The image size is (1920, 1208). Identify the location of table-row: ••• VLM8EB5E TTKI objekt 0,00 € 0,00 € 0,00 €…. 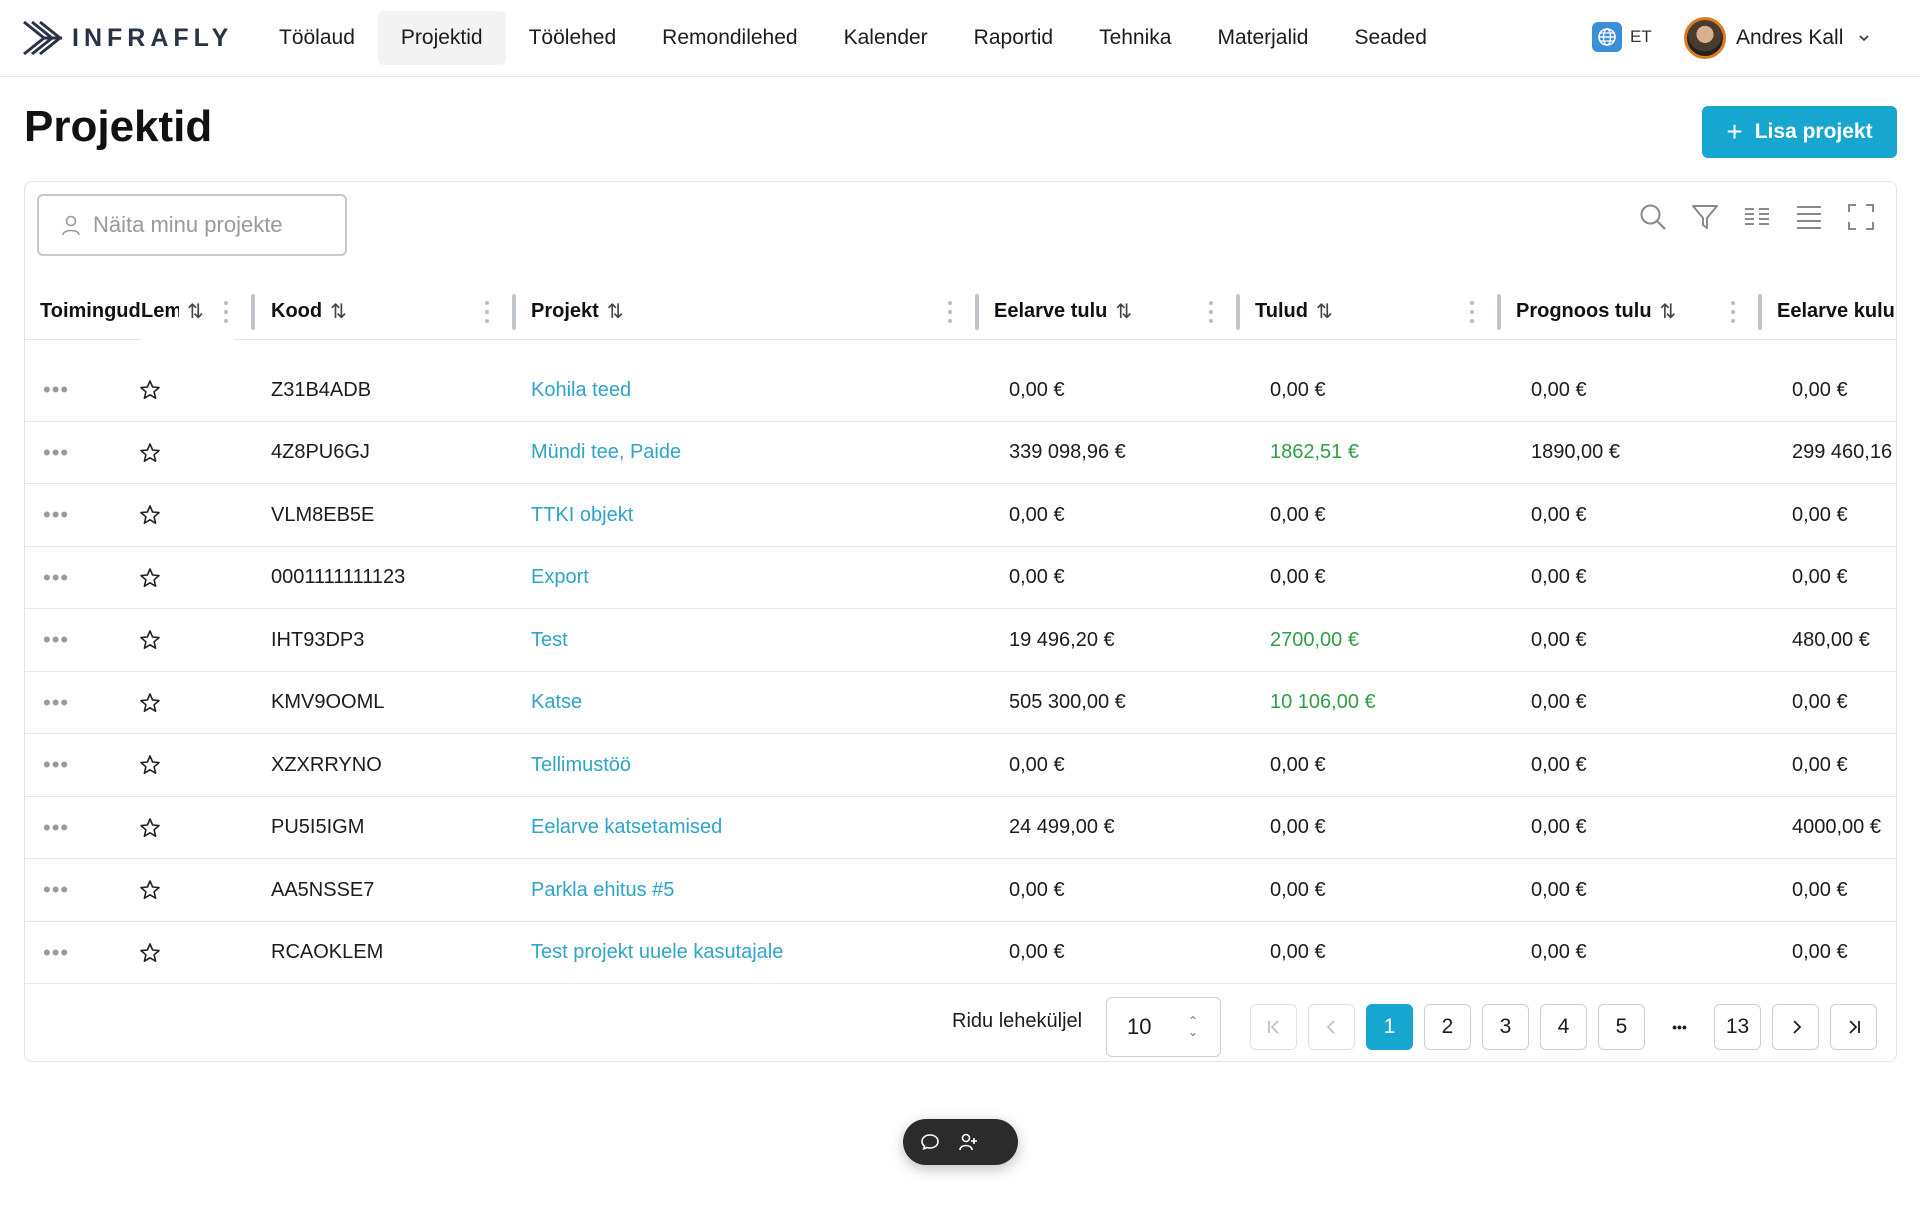
(960, 515).